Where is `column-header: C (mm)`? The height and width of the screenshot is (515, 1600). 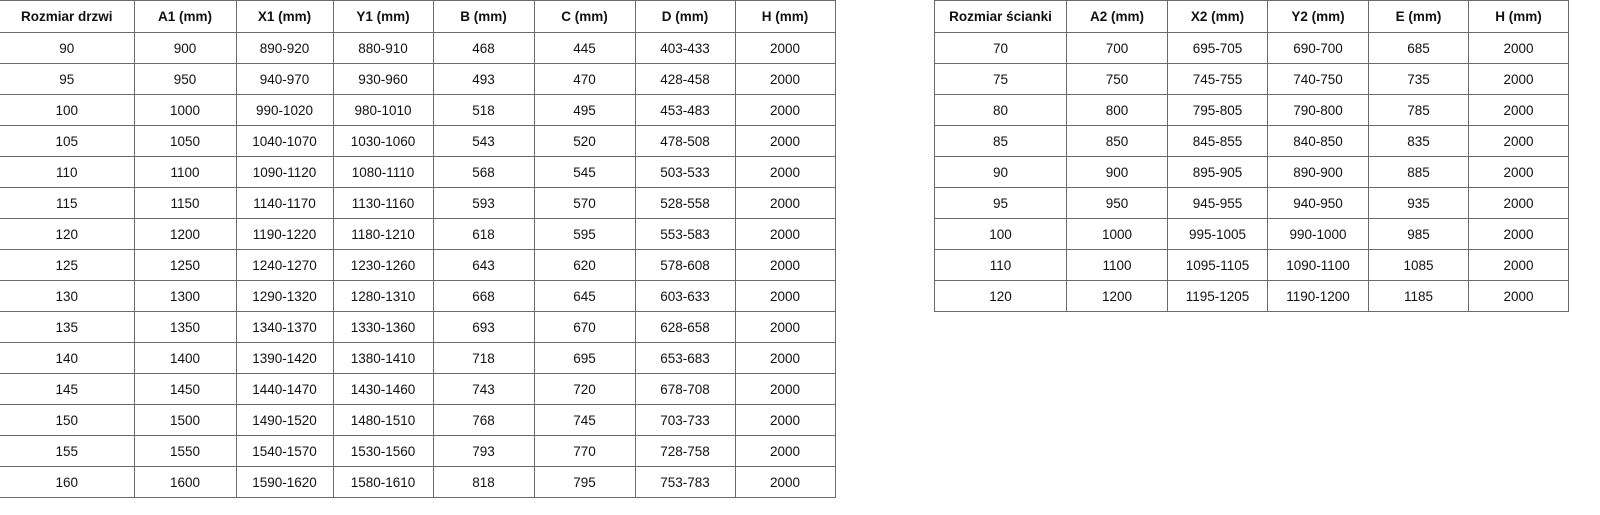 column-header: C (mm) is located at coordinates (584, 16).